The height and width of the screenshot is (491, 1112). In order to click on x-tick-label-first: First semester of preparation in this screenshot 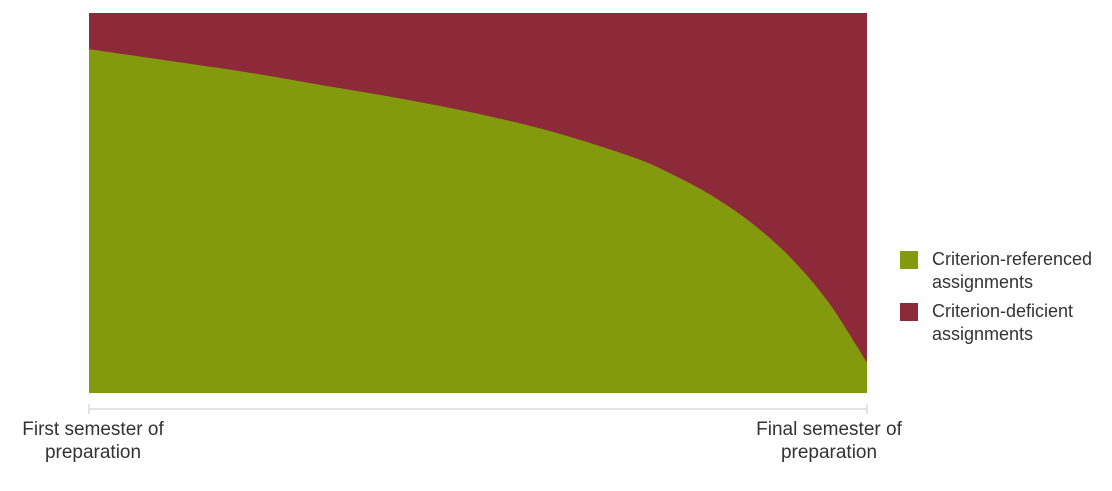, I will do `click(93, 441)`.